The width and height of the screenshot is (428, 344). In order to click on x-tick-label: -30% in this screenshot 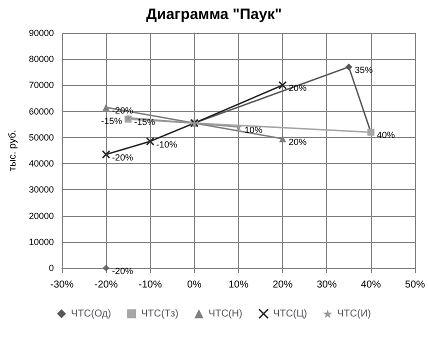, I will do `click(62, 285)`.